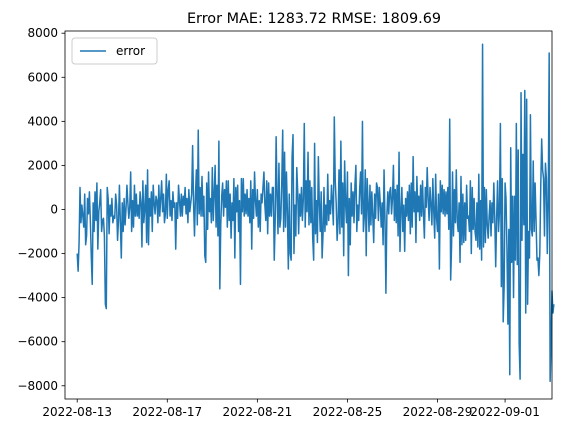  Describe the element at coordinates (42, 77) in the screenshot. I see `y-tick-label: 6000` at that location.